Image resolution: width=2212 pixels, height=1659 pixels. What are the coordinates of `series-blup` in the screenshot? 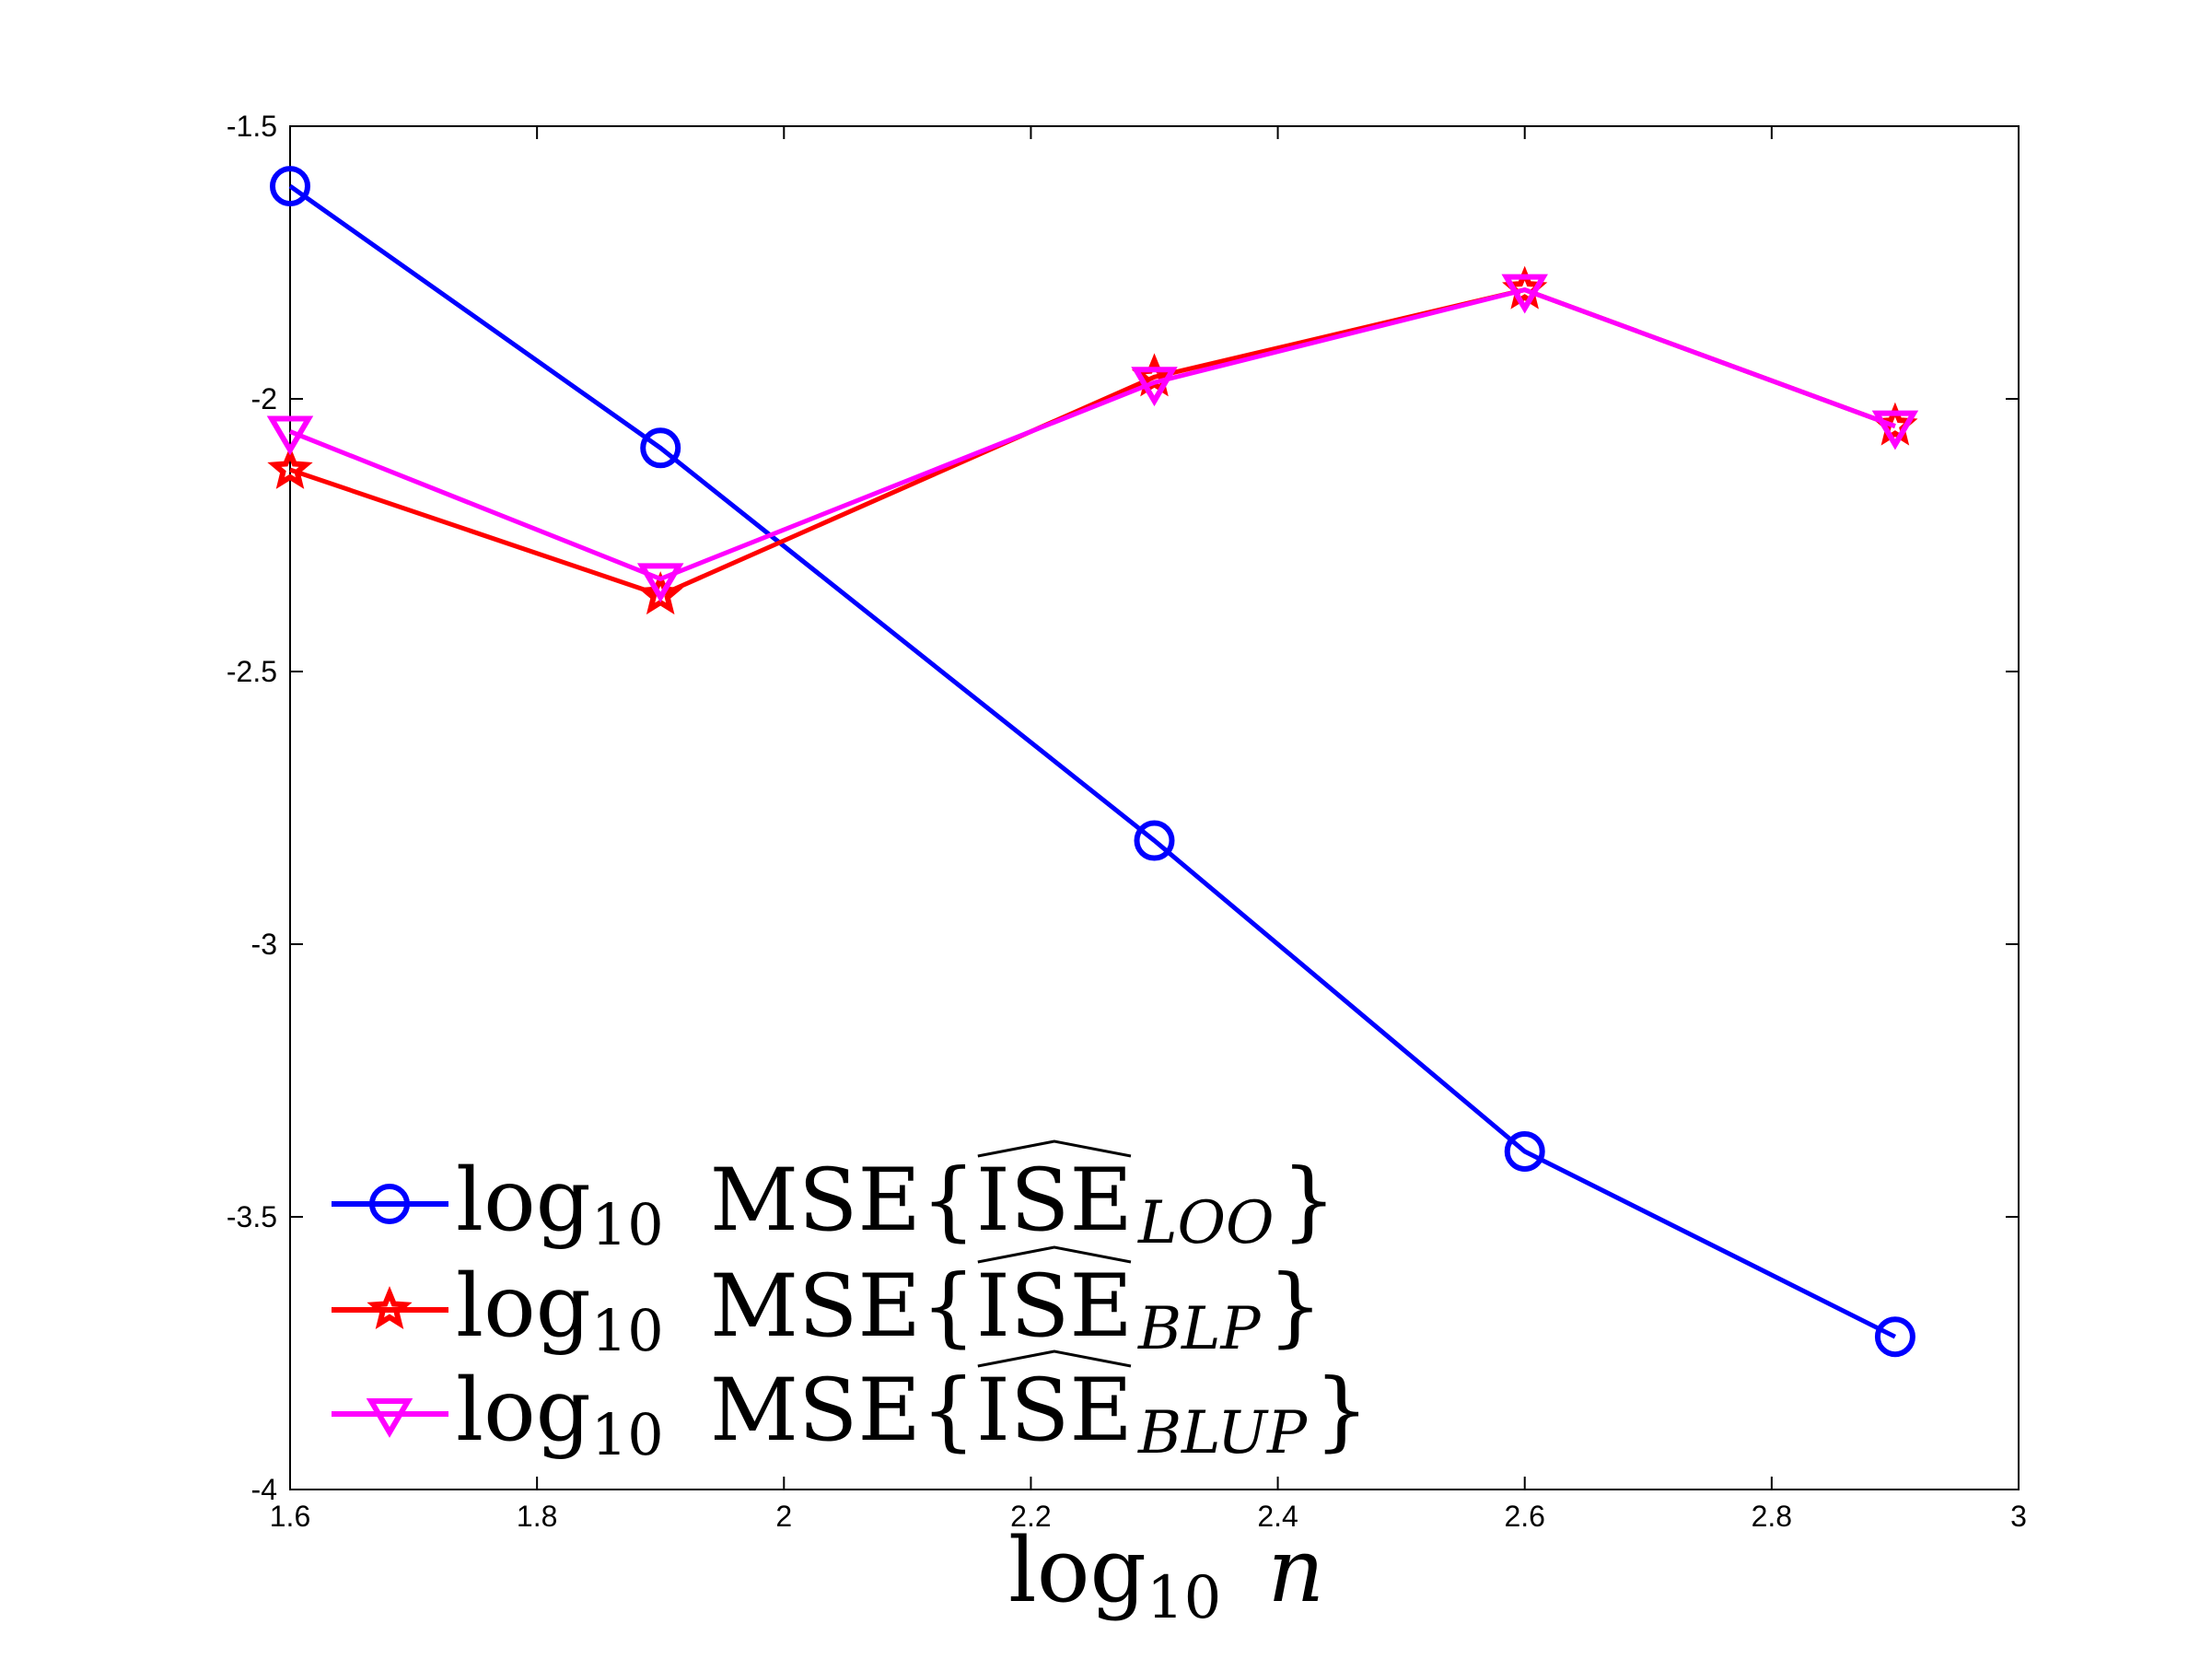 It's located at (1092, 438).